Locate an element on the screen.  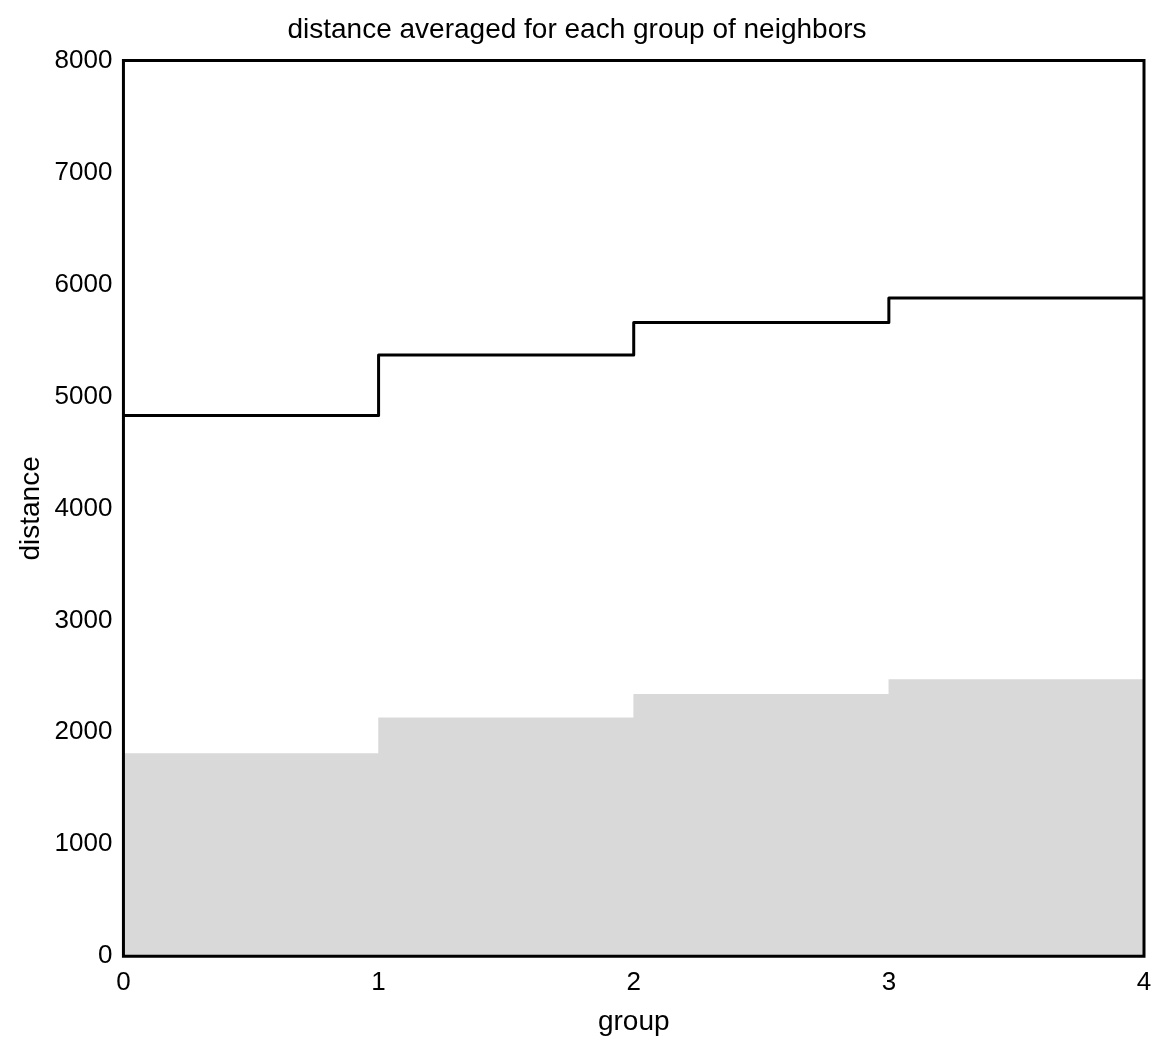
y-axis-title: distance is located at coordinates (29, 508).